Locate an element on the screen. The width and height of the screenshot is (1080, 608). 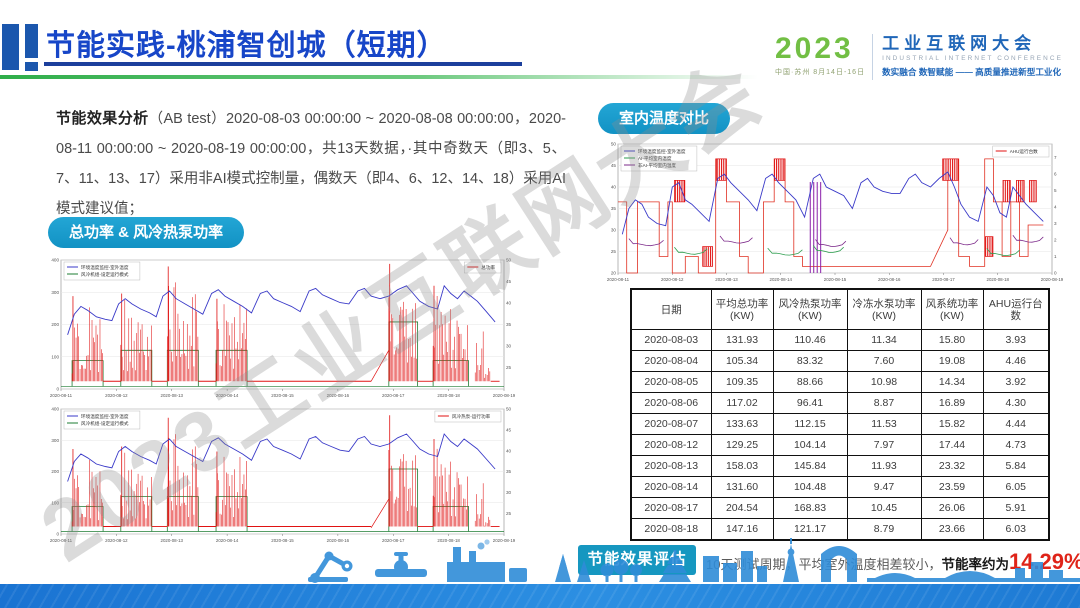
table-cell: 23.32 is located at coordinates (952, 466).